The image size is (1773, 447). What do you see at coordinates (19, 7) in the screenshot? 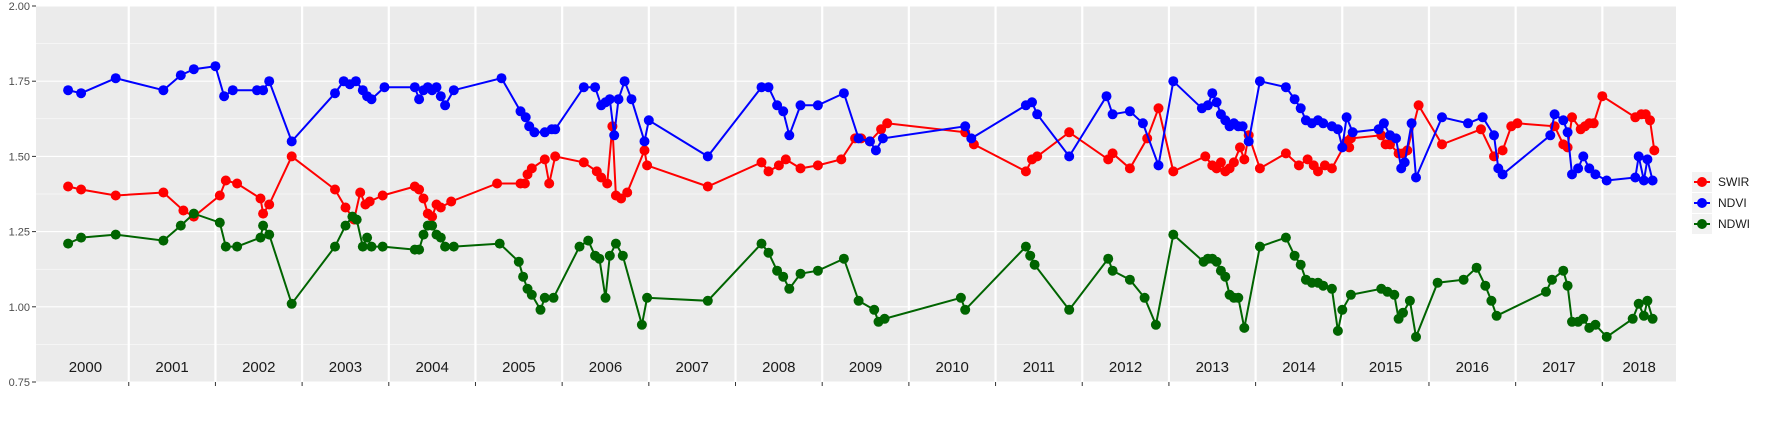
I see `y-tick-label: 2.00` at bounding box center [19, 7].